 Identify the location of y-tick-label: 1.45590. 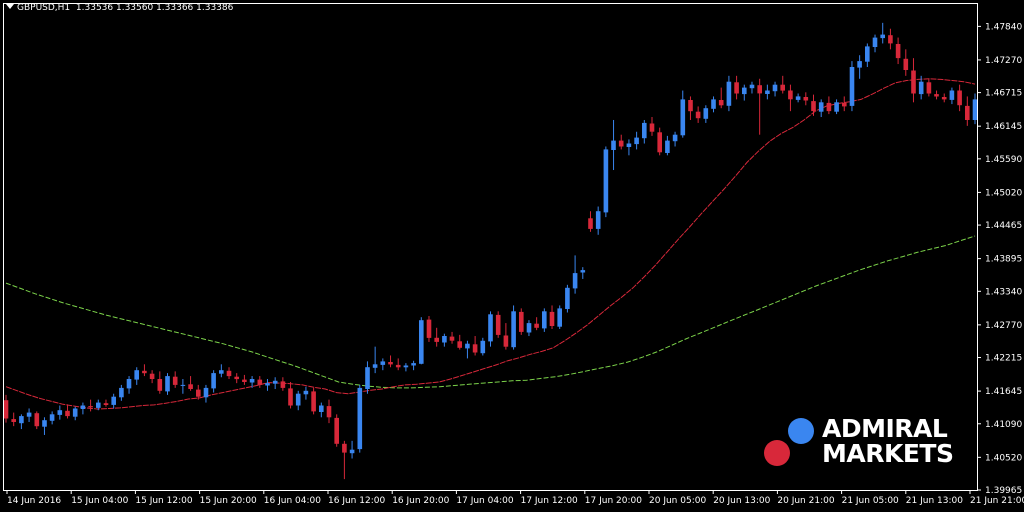
(1003, 160).